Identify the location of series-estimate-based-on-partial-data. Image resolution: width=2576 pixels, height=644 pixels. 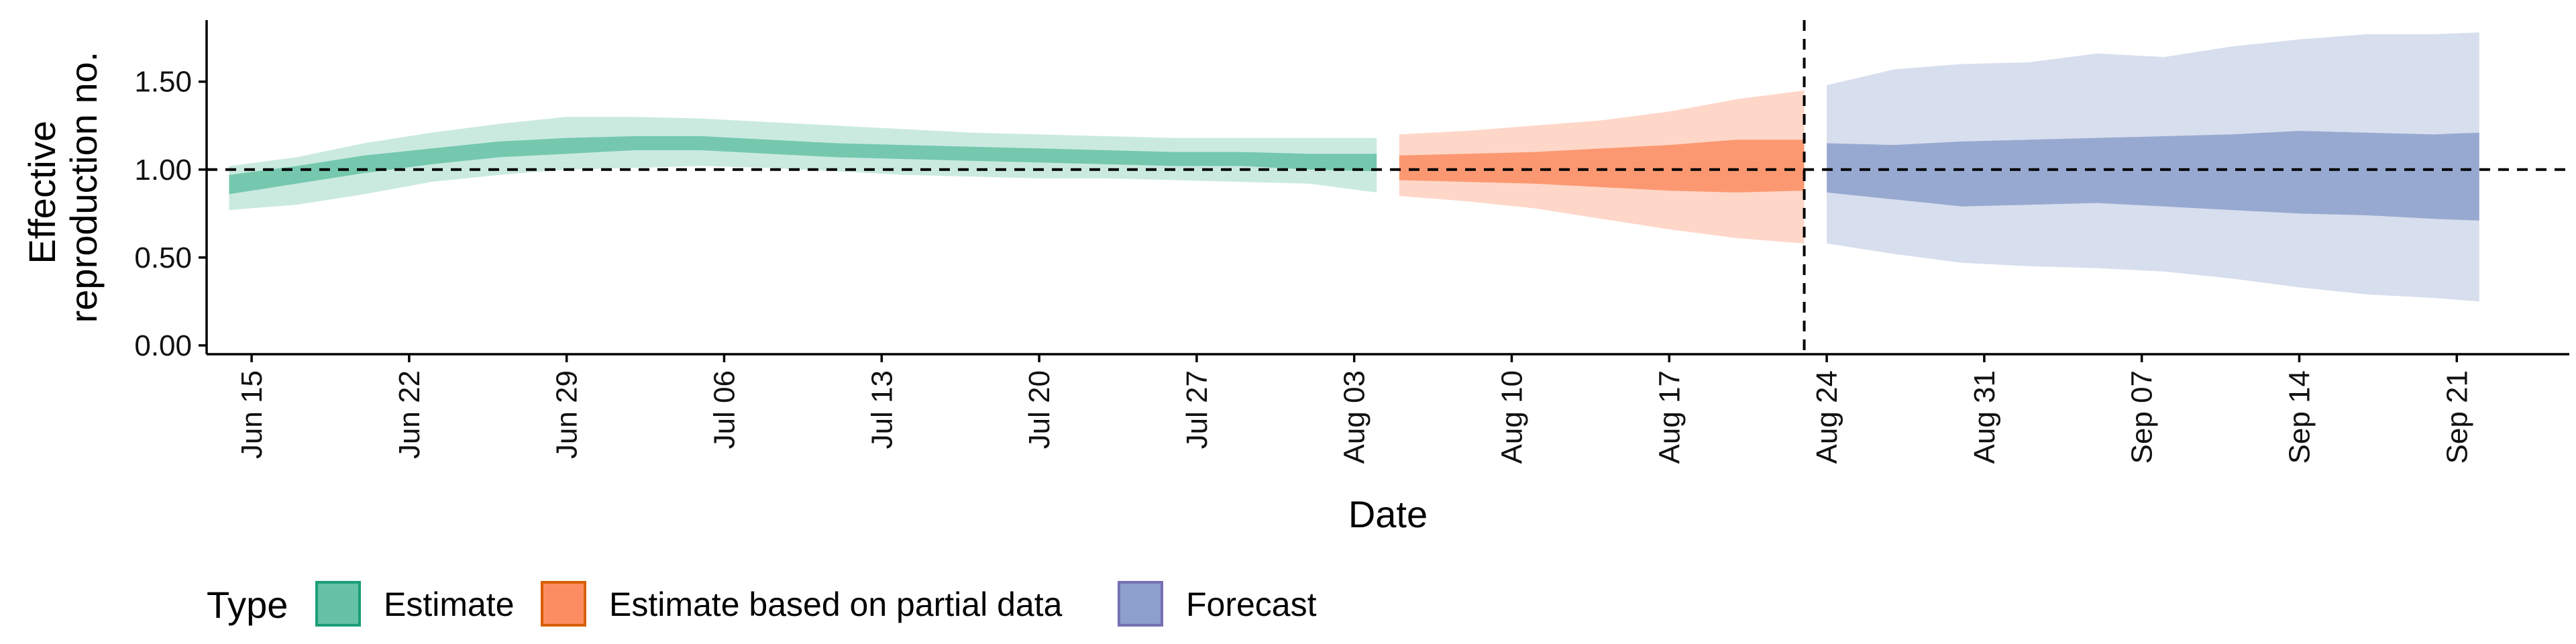
(1602, 167).